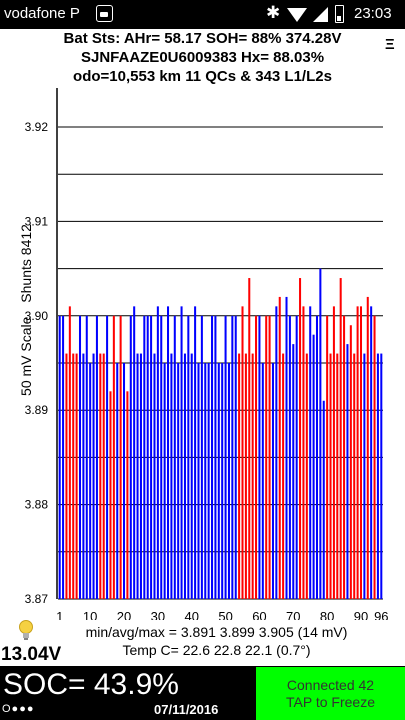  I want to click on vin-health-line: SJNFAAZE0U6009383 Hx= 88.03%, so click(202, 57).